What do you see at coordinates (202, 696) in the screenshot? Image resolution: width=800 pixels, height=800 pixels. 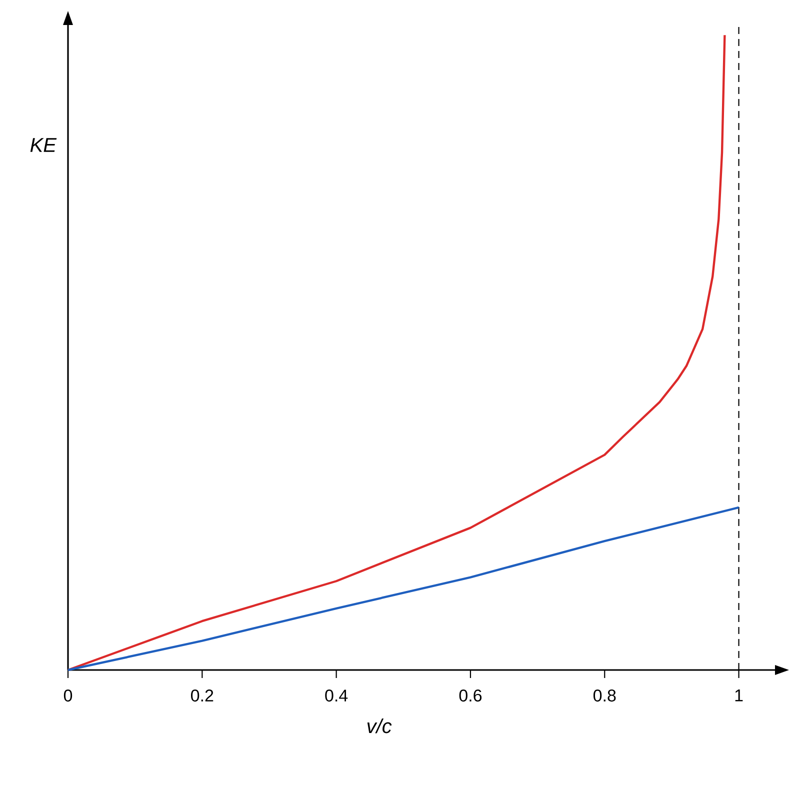 I see `x-tick-label: 0.2` at bounding box center [202, 696].